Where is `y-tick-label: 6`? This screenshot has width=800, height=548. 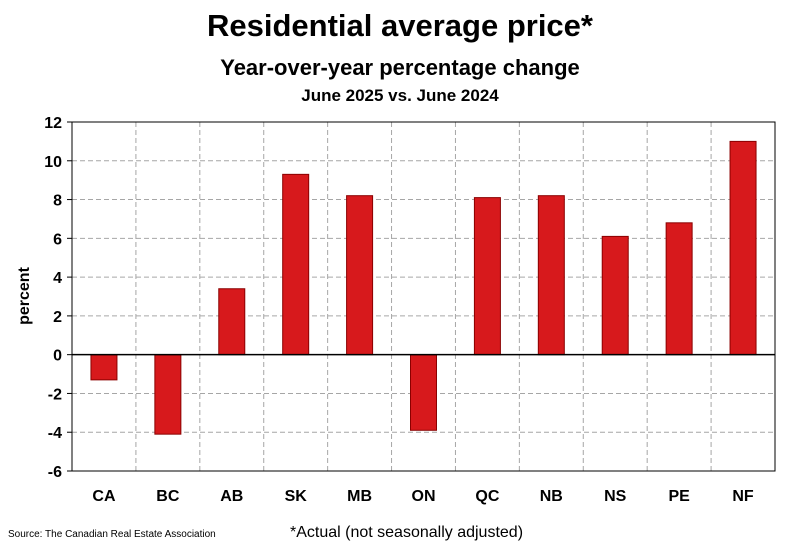 y-tick-label: 6 is located at coordinates (57, 239).